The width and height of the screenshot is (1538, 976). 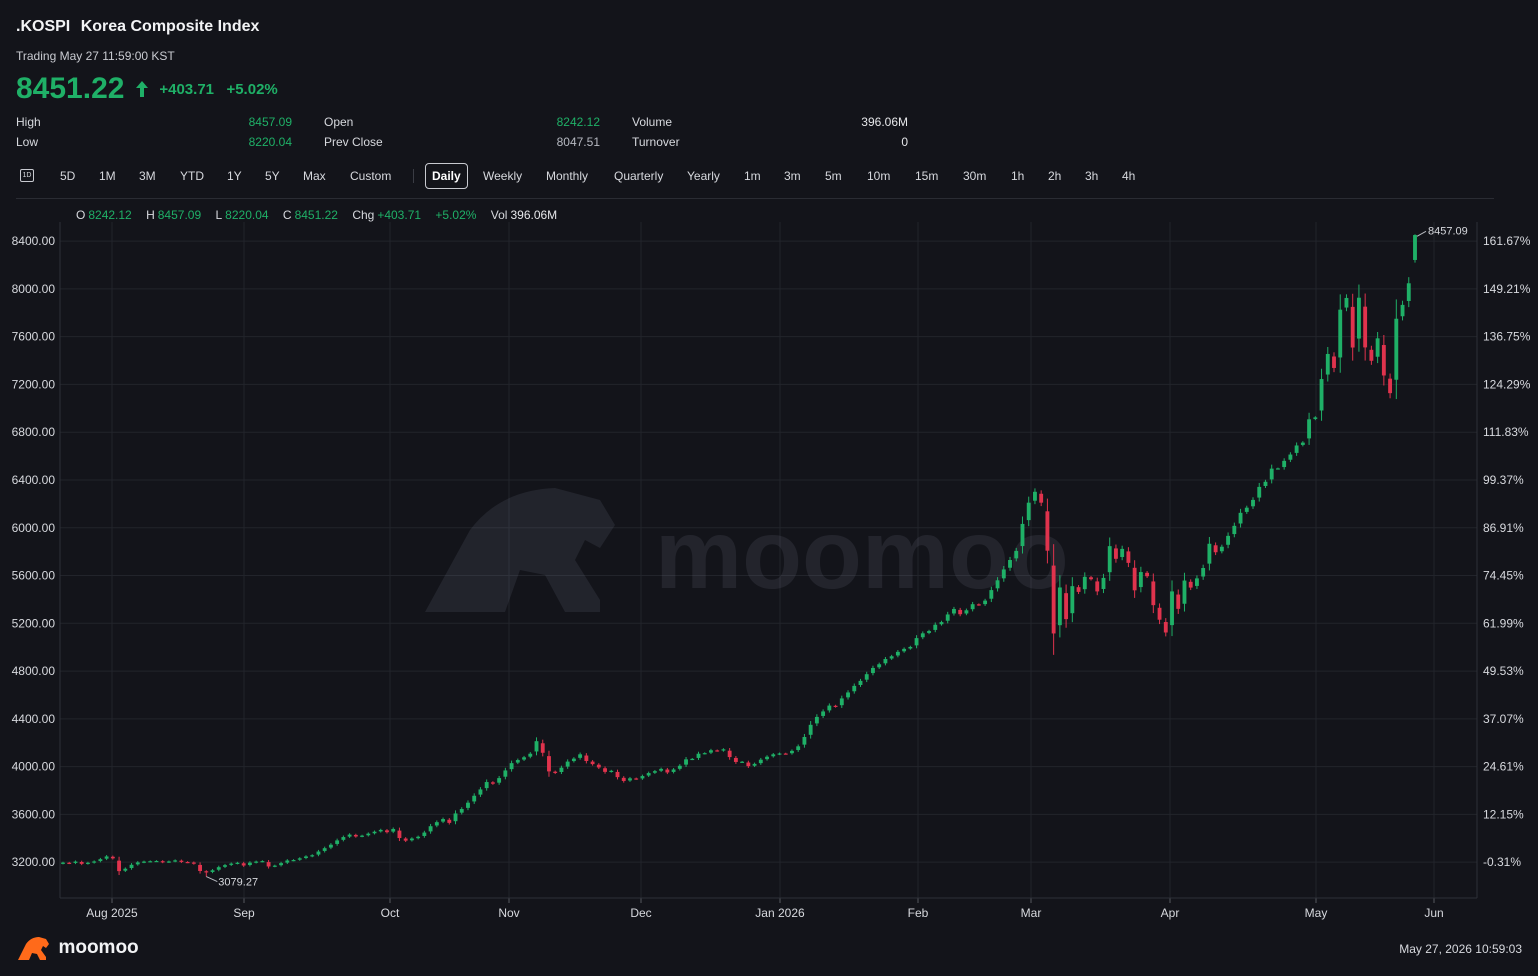 What do you see at coordinates (975, 176) in the screenshot?
I see `interval-30m: 30m` at bounding box center [975, 176].